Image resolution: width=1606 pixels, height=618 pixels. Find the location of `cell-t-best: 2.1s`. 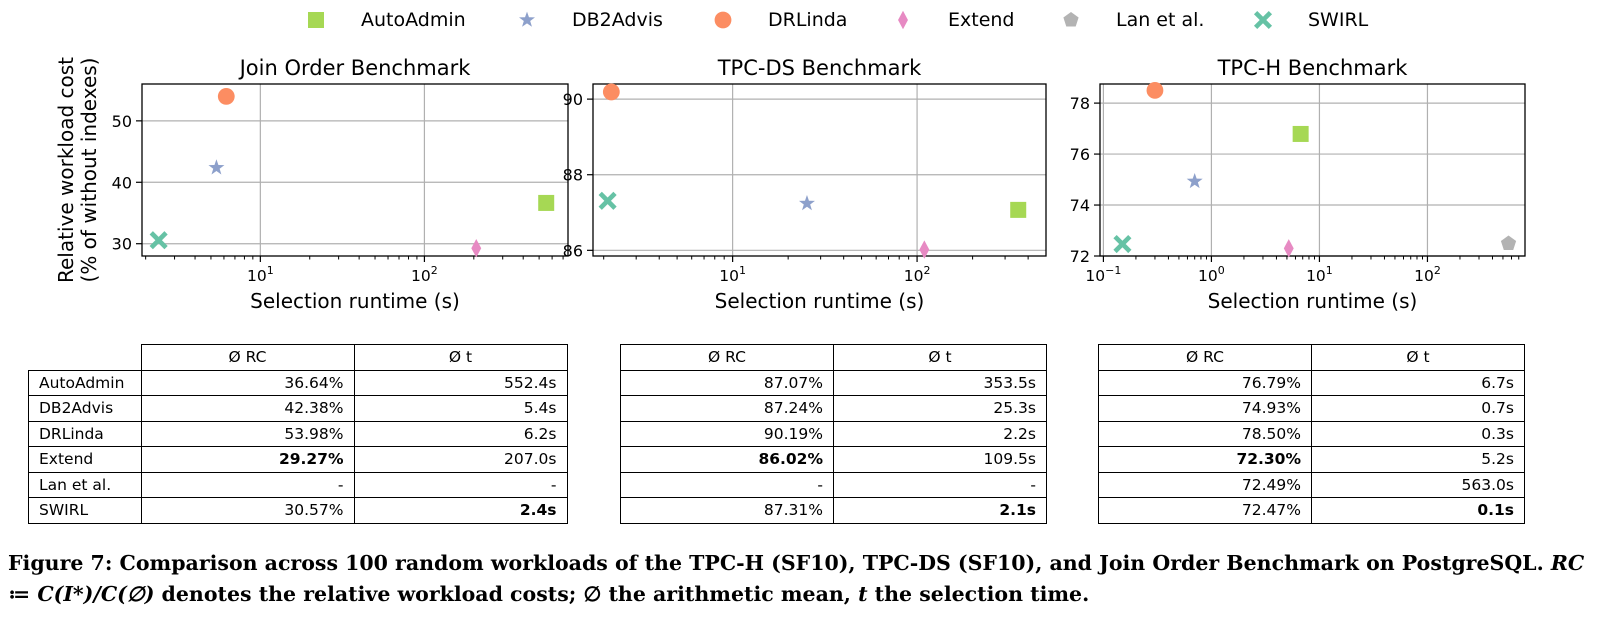

cell-t-best: 2.1s is located at coordinates (940, 510).